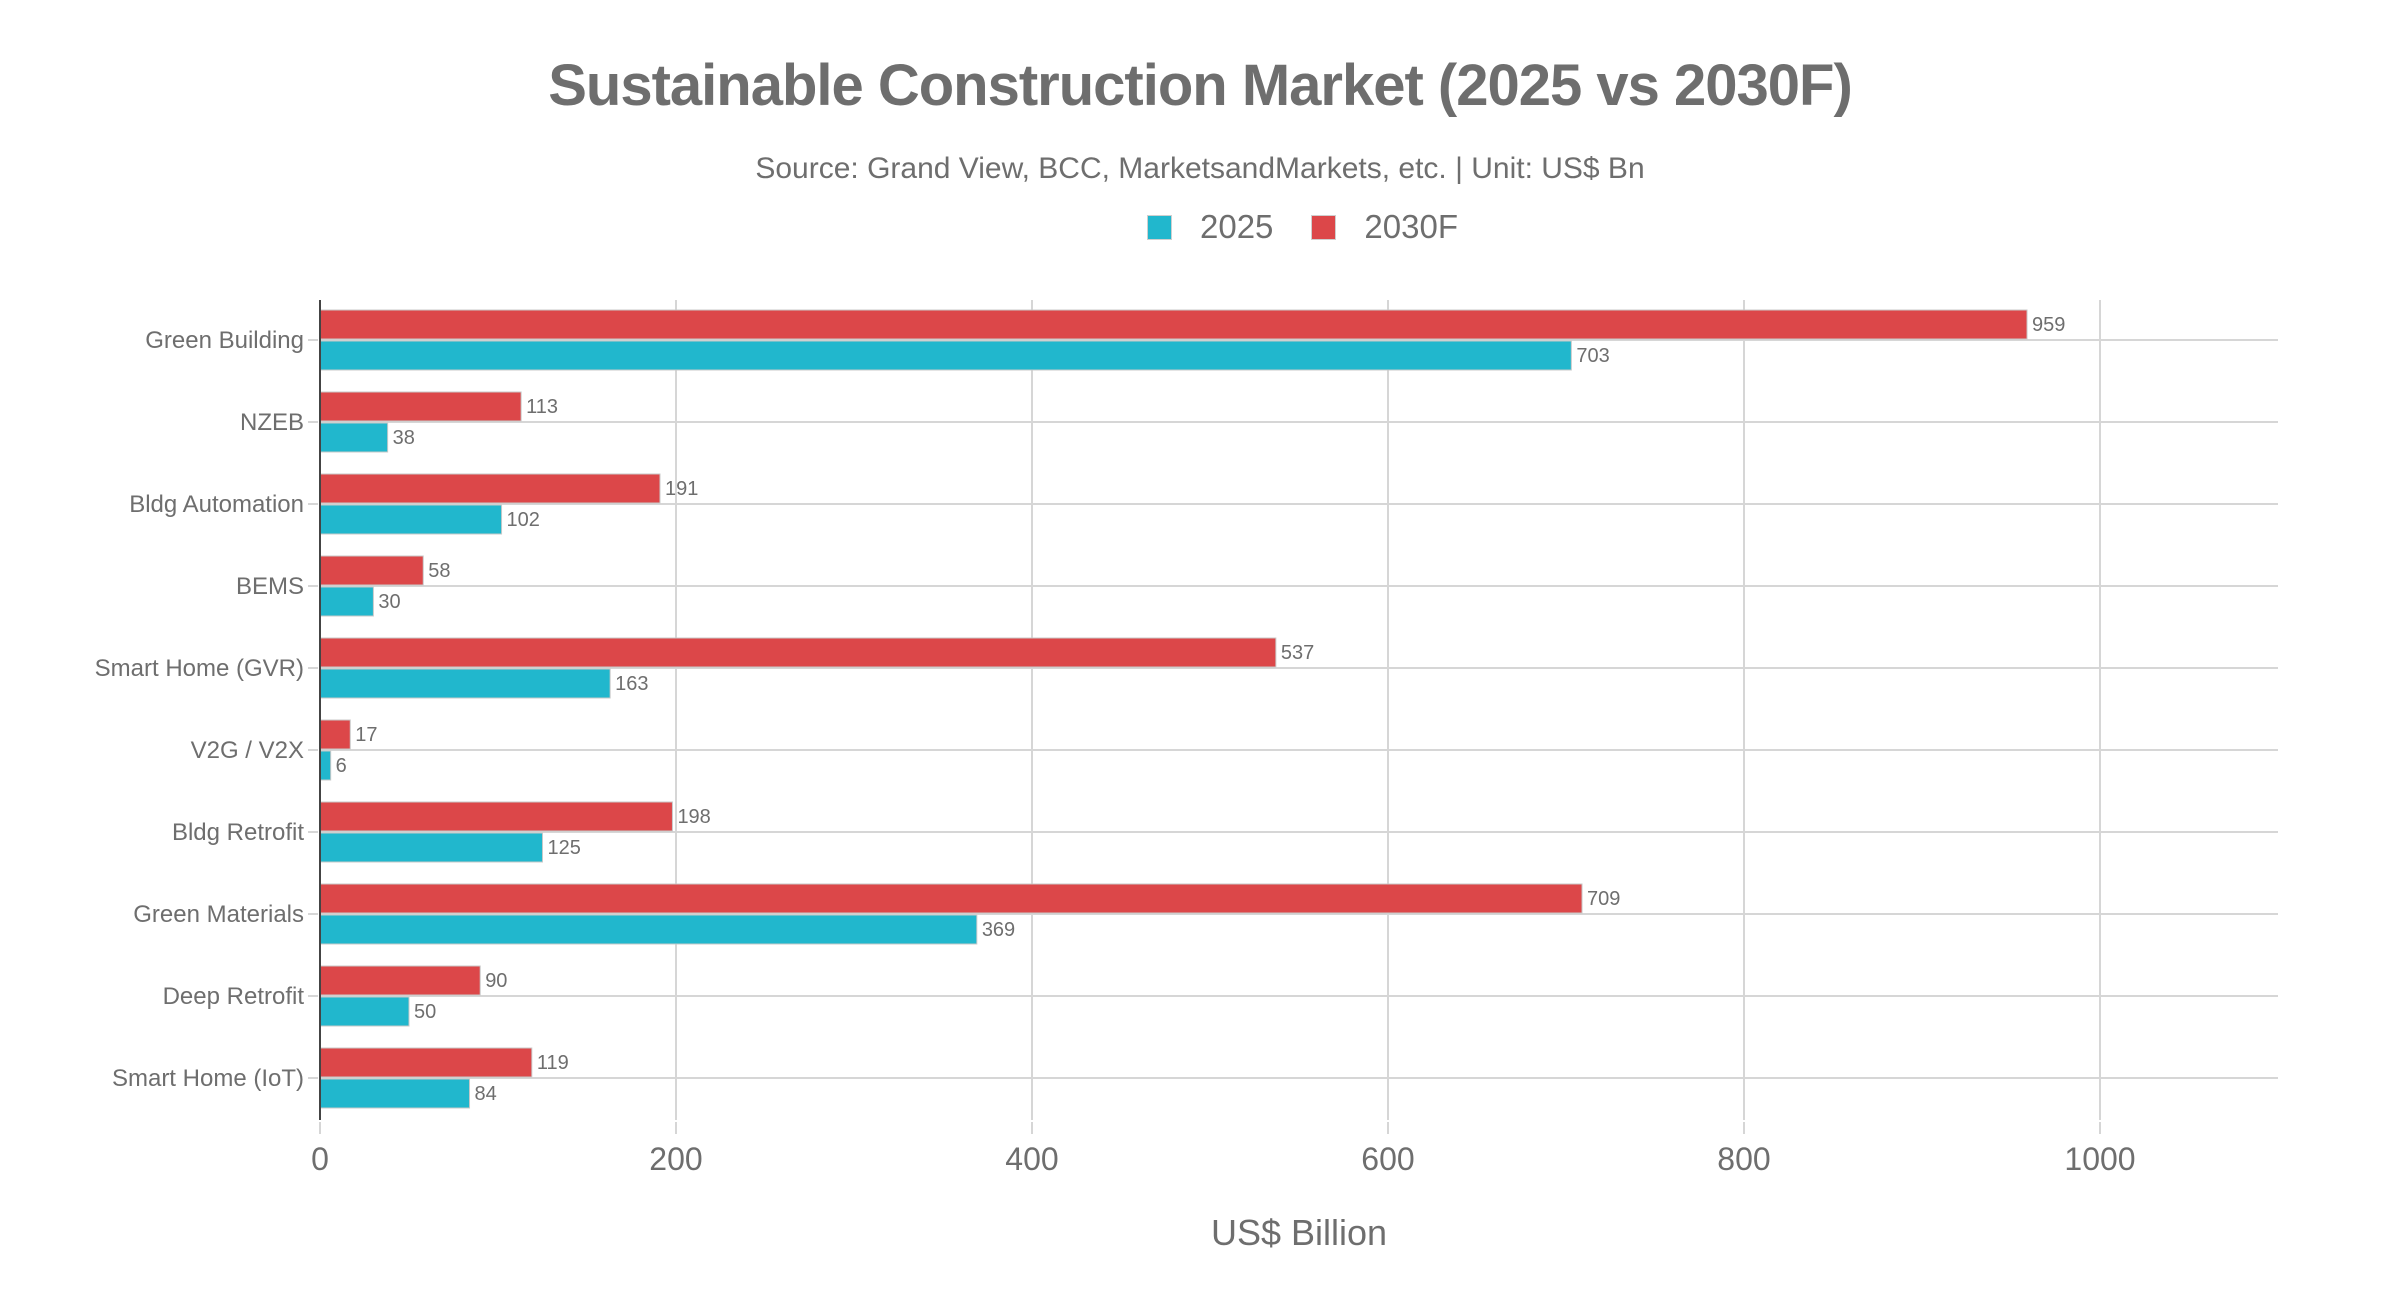 Image resolution: width=2400 pixels, height=1300 pixels. What do you see at coordinates (2099, 1159) in the screenshot?
I see `x-tick-label: 1000` at bounding box center [2099, 1159].